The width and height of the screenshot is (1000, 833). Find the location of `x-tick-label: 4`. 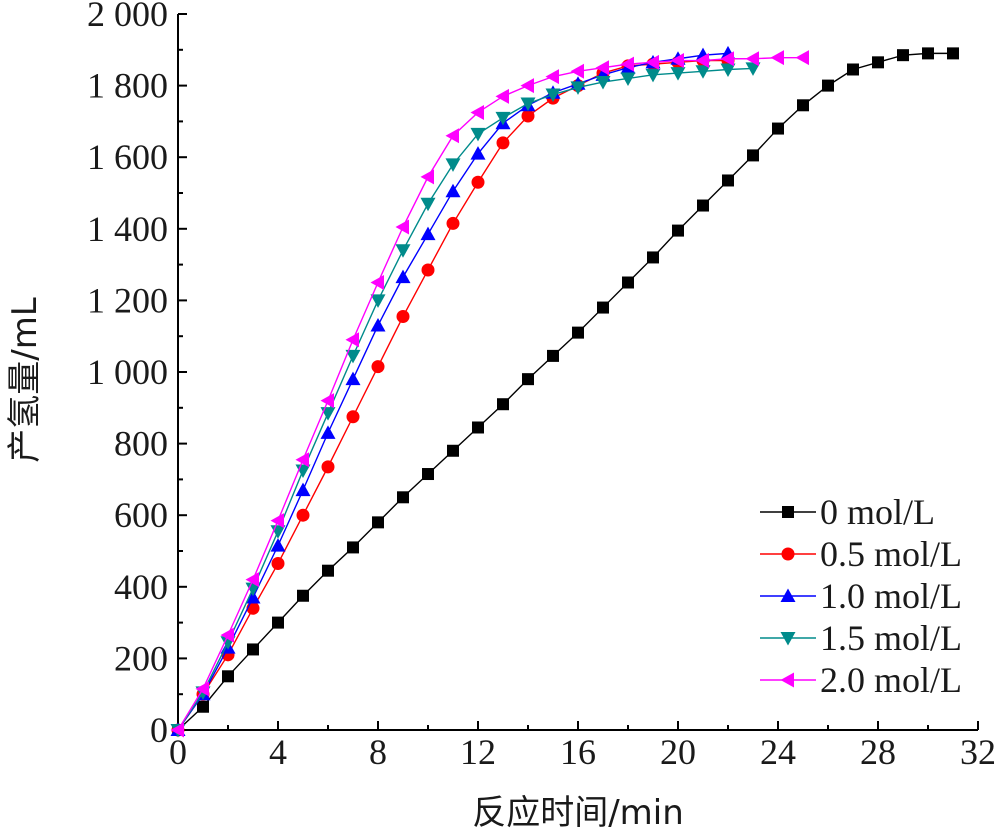

x-tick-label: 4 is located at coordinates (278, 752).